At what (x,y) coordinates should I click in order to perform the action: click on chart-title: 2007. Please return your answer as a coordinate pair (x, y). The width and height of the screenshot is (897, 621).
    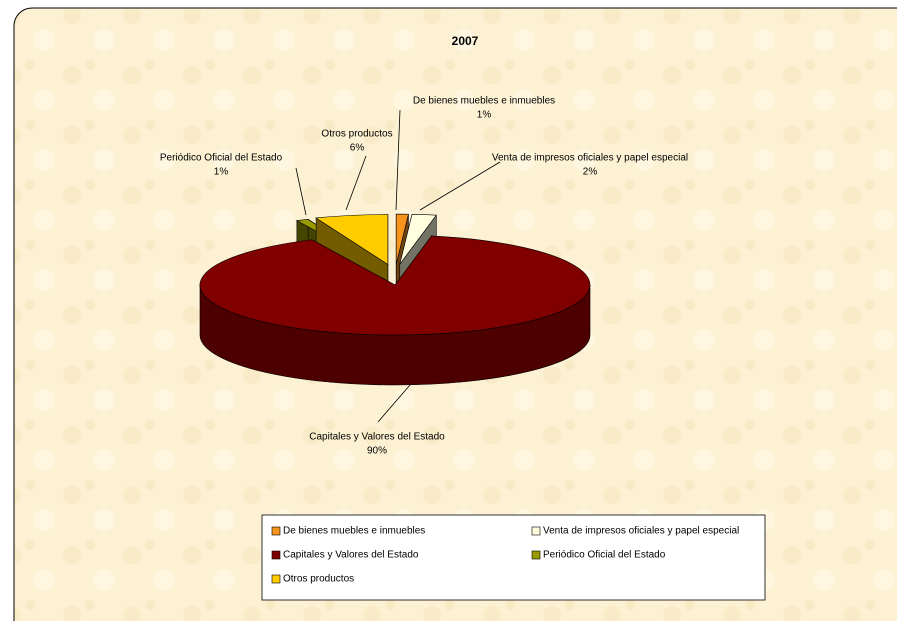
    Looking at the image, I should click on (465, 41).